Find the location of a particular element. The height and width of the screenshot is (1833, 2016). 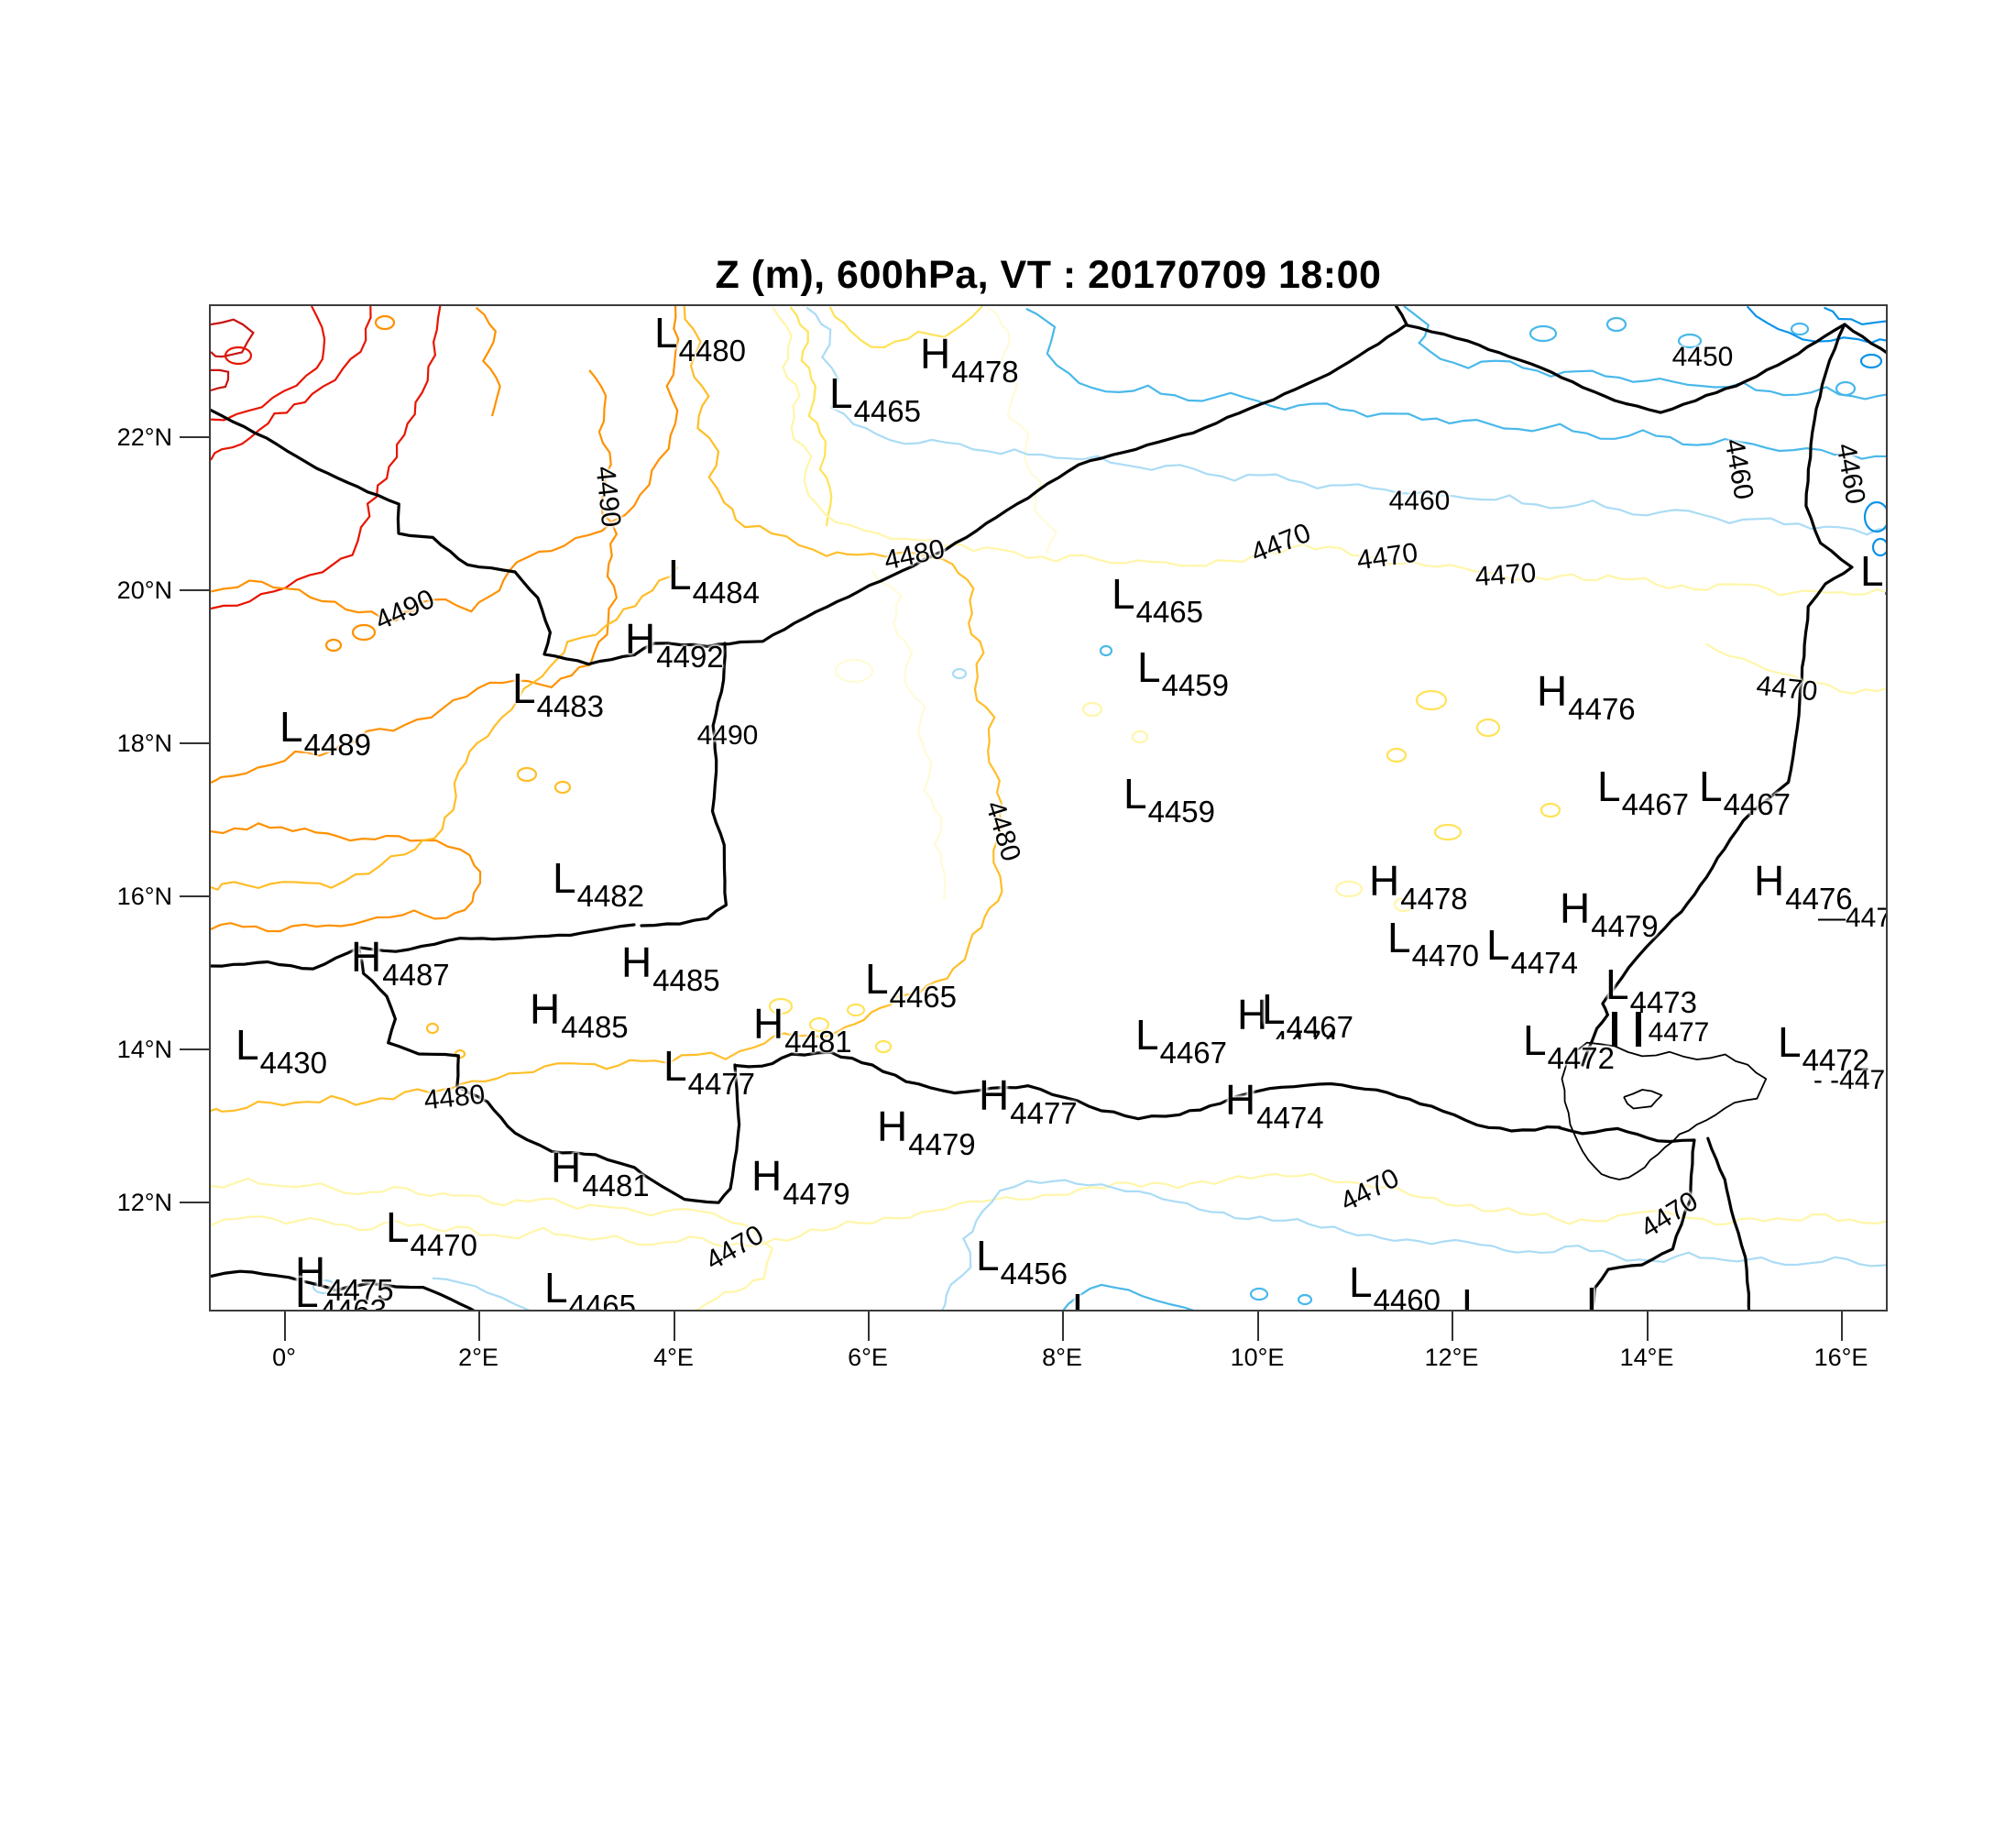

lon-tick-label: 8°E is located at coordinates (1062, 1357).